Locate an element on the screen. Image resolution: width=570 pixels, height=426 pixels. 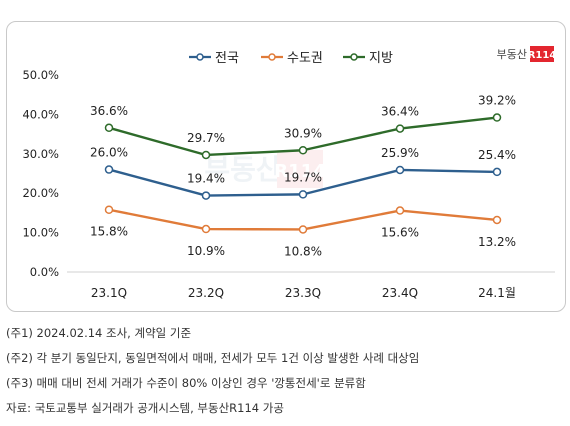
data-label: 10.9% is located at coordinates (206, 251).